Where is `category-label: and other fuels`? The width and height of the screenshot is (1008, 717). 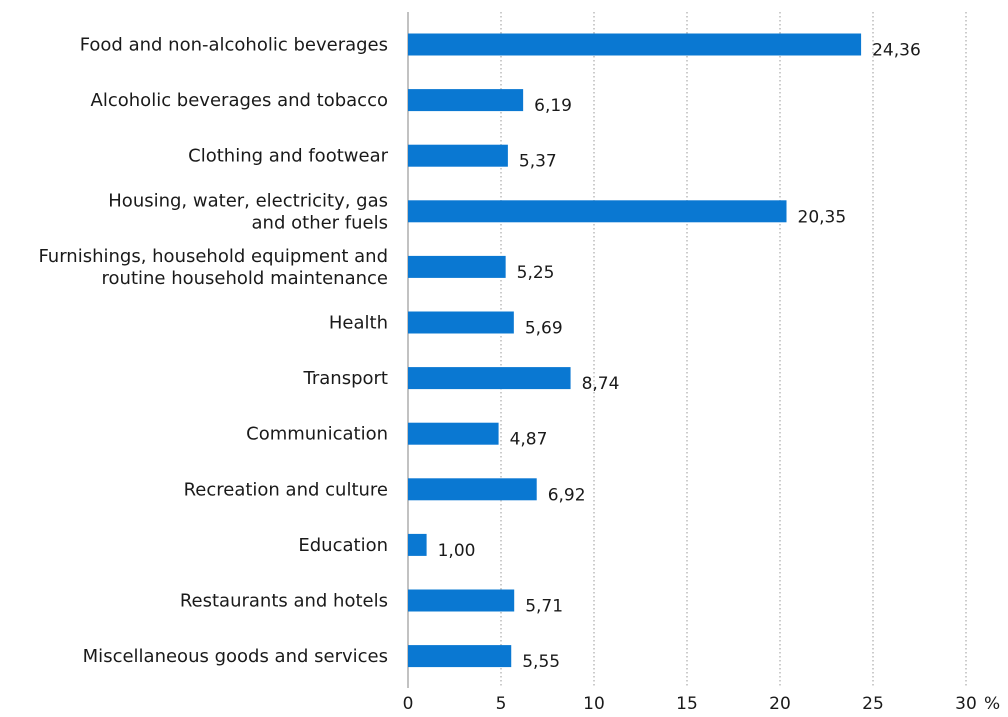 category-label: and other fuels is located at coordinates (320, 222).